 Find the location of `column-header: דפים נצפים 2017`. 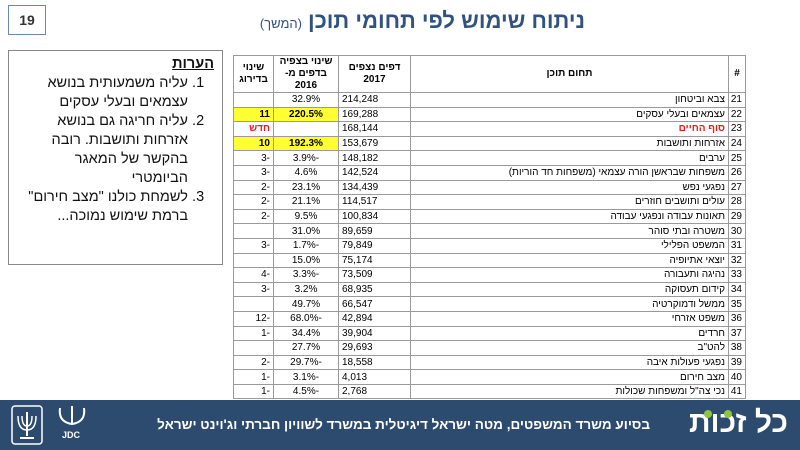

column-header: דפים נצפים 2017 is located at coordinates (374, 74).